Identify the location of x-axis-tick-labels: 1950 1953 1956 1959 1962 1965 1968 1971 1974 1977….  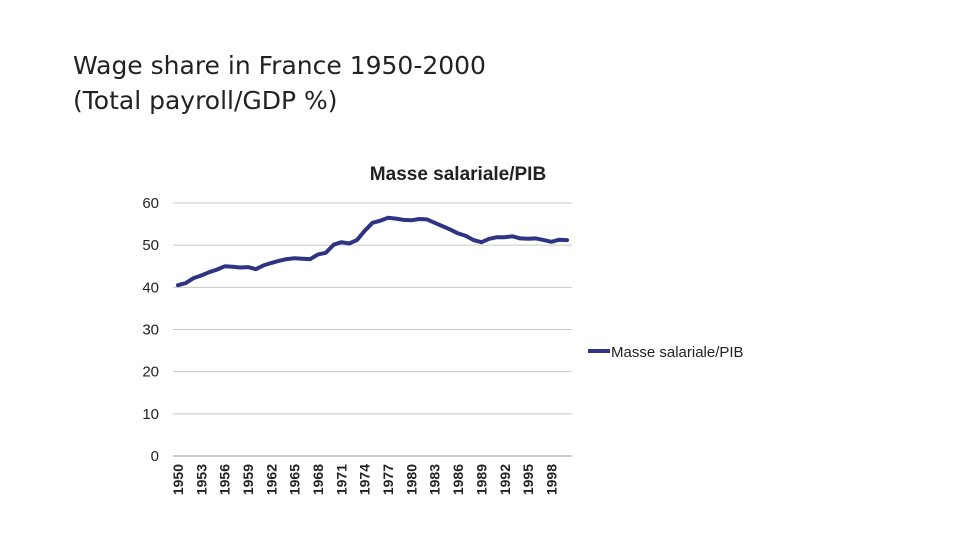
(364, 479).